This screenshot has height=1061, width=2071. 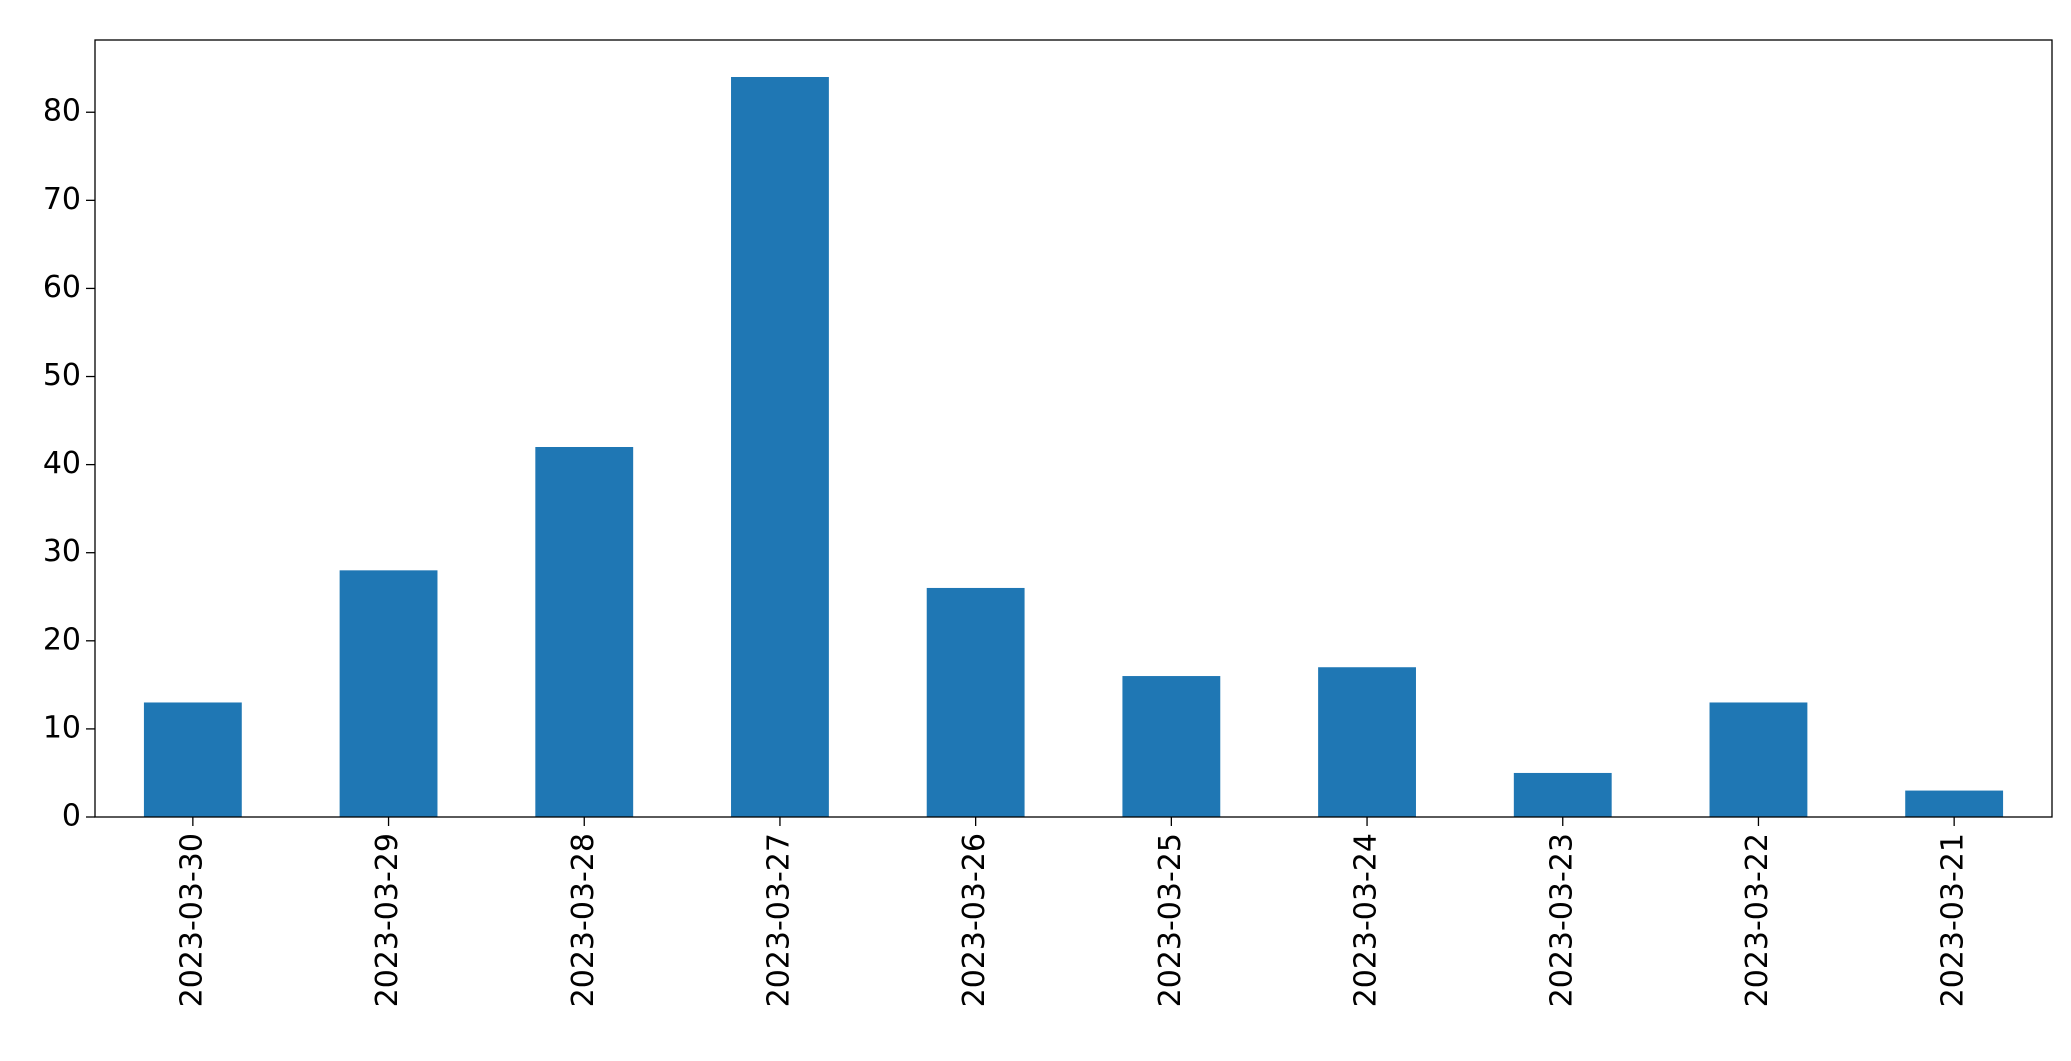 I want to click on y-tick-label: 30, so click(x=62, y=551).